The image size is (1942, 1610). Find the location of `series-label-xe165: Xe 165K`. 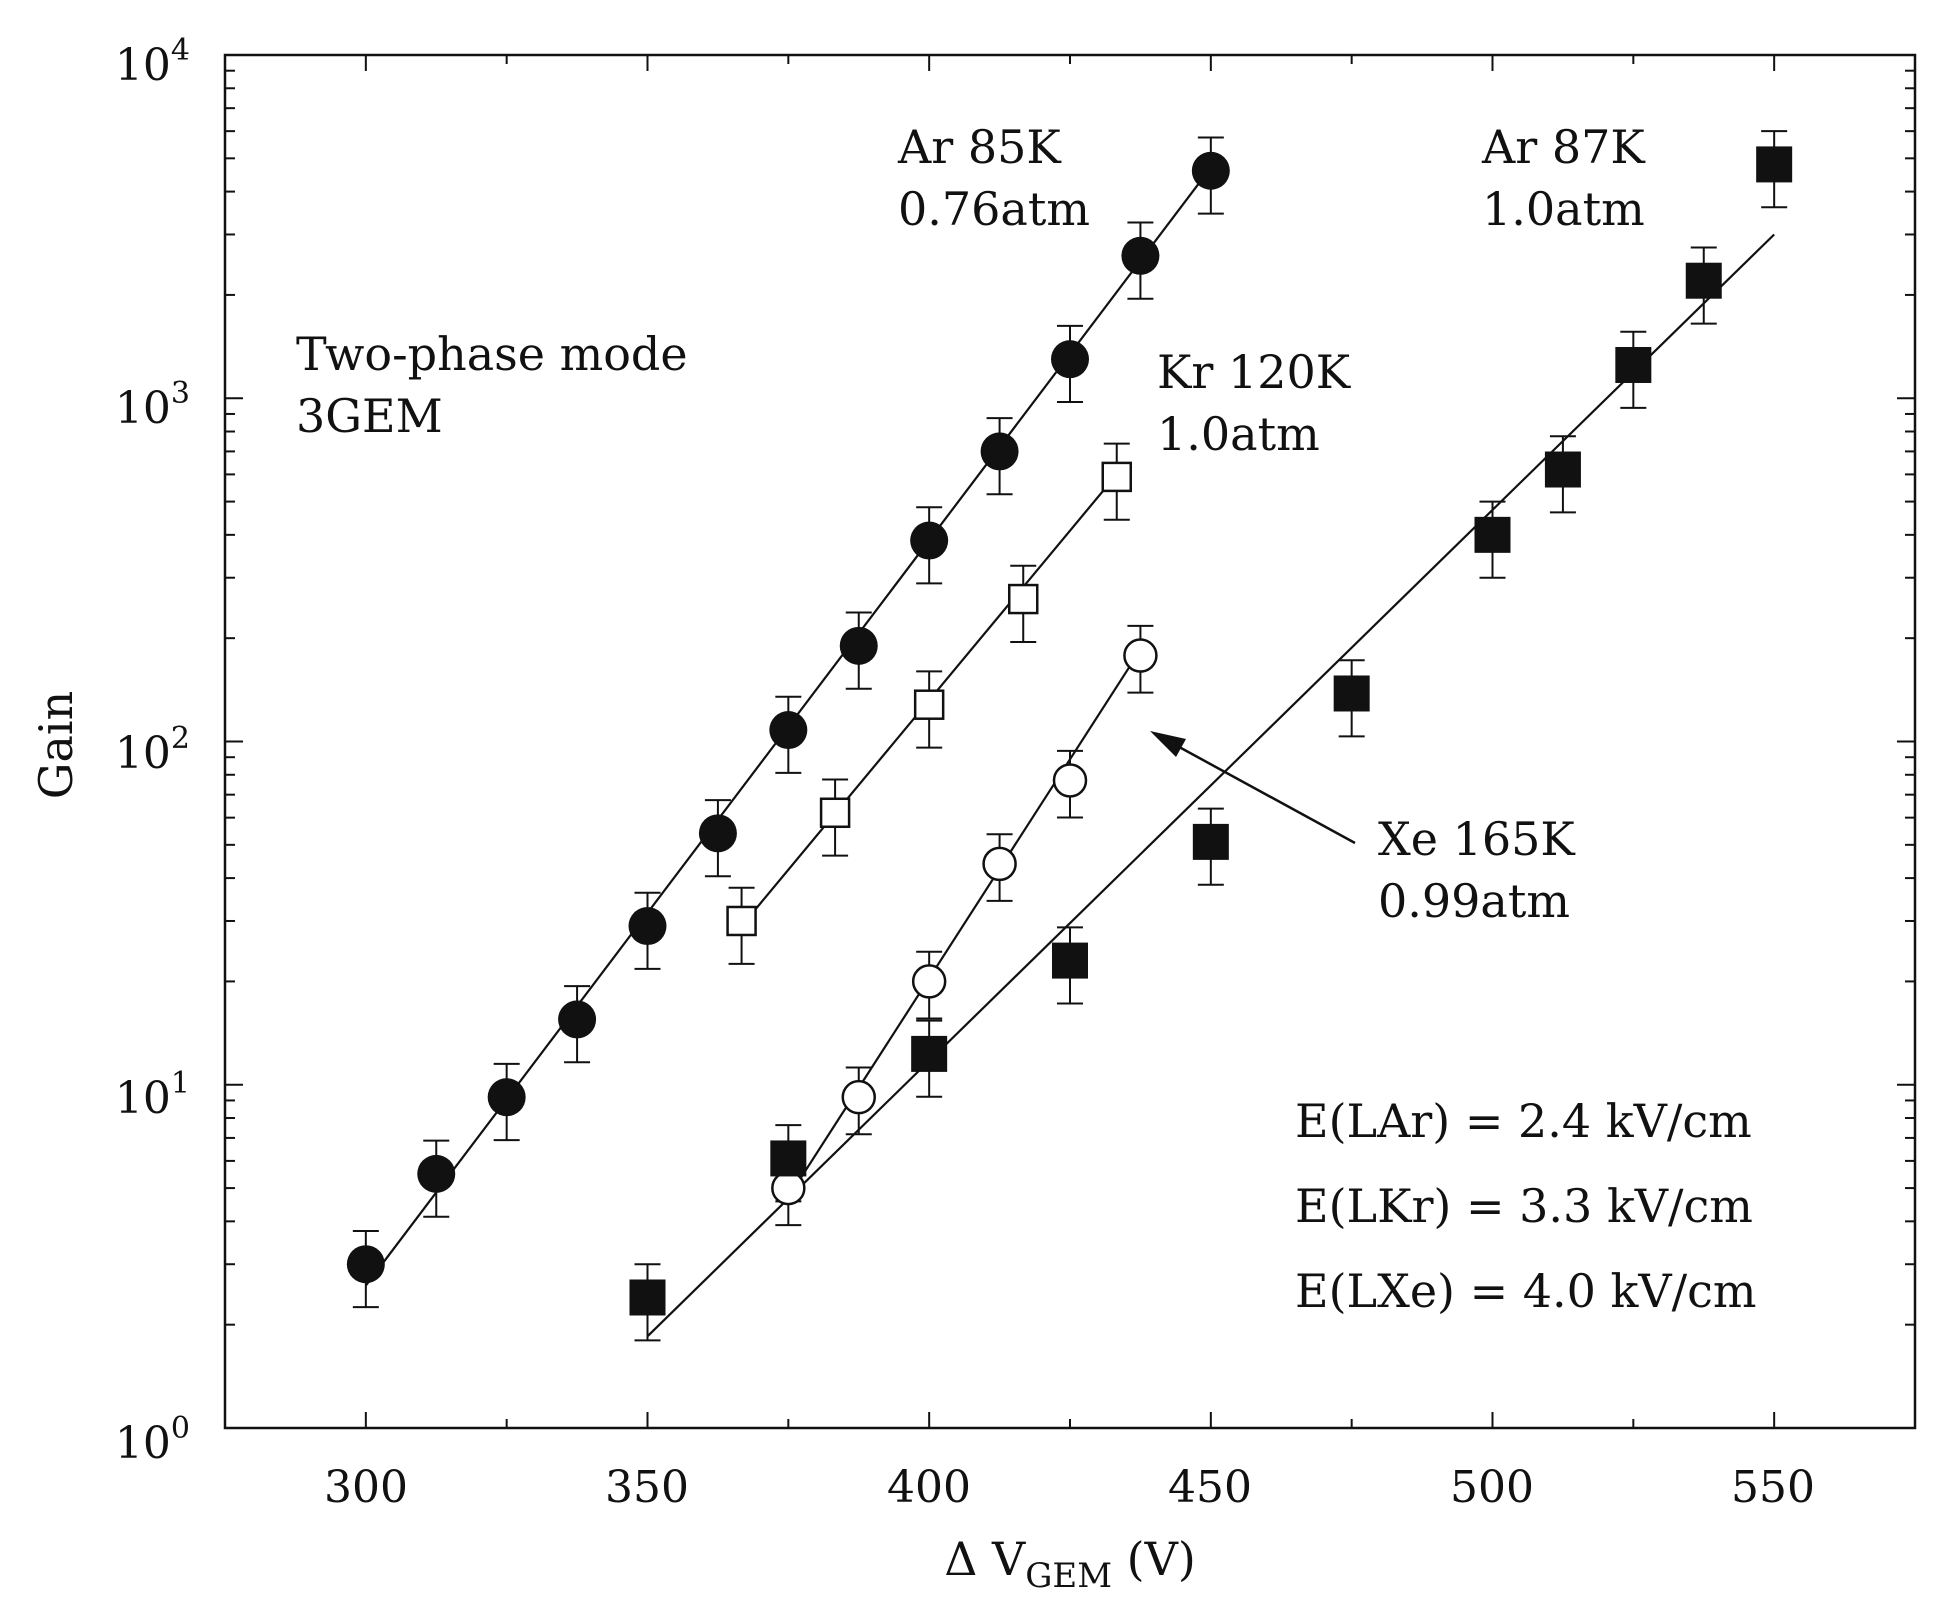

series-label-xe165: Xe 165K is located at coordinates (1477, 839).